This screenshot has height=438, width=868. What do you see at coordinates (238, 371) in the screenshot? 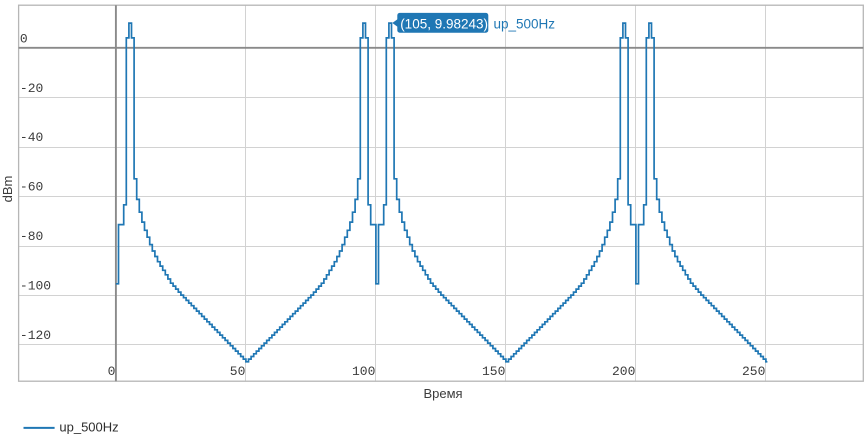
I see `svg-text: 50` at bounding box center [238, 371].